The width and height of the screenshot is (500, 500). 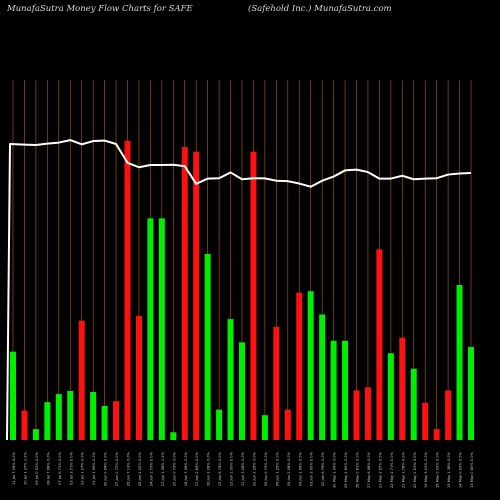 I want to click on x-tick-label: 18 Jun 7.36% 0.0%, so click(x=186, y=468).